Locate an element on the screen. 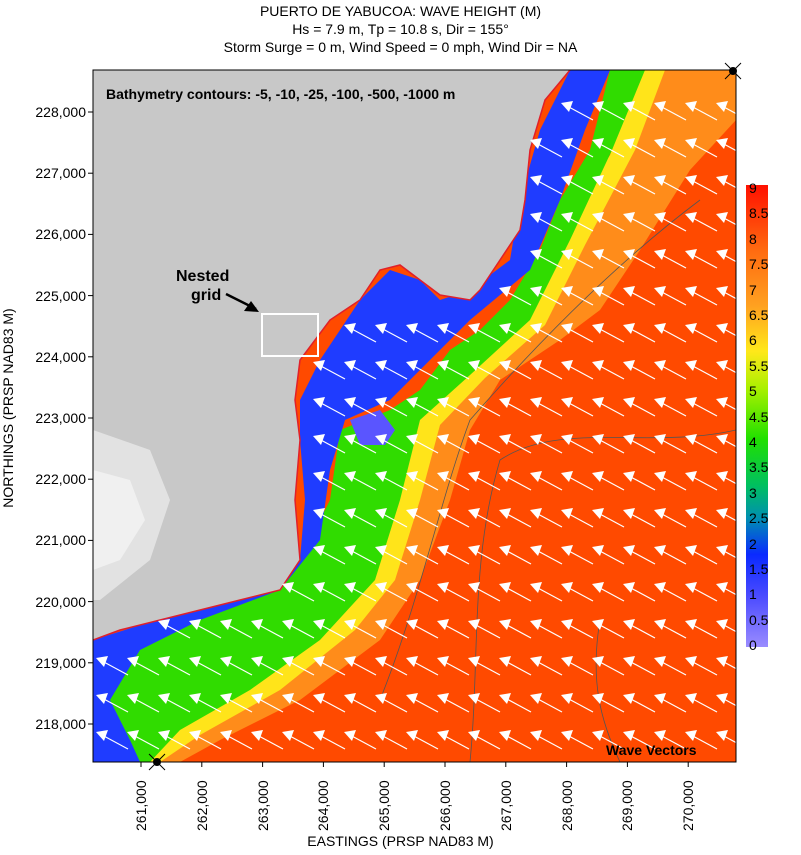  title-line-1: PUERTO DE YABUCOA: WAVE HEIGHT (M) is located at coordinates (400, 11).